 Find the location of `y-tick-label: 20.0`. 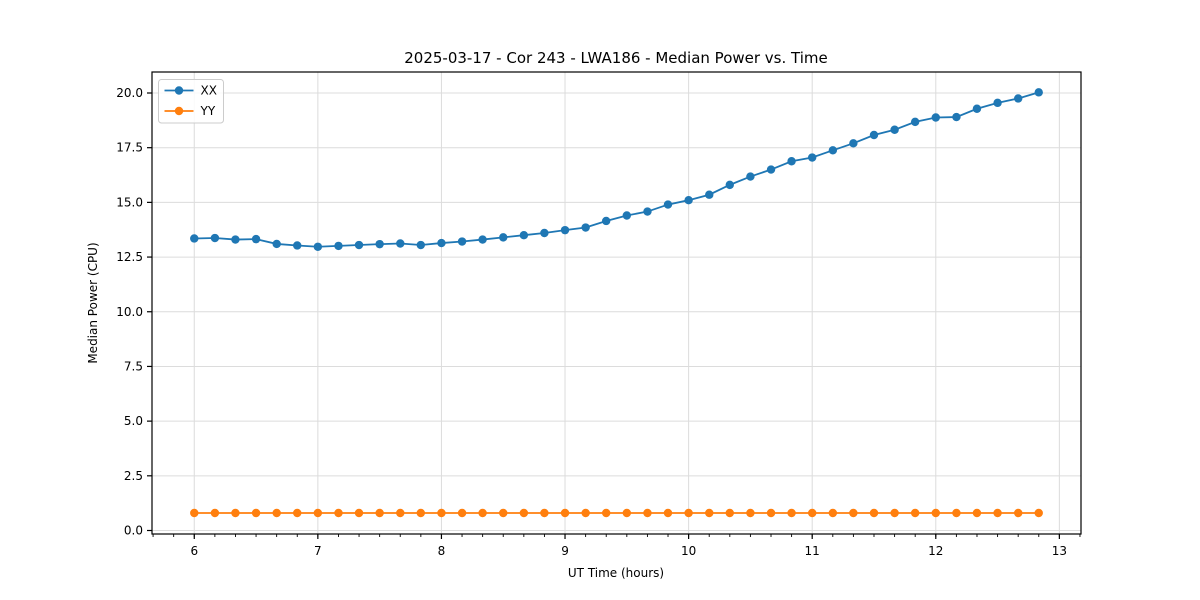

y-tick-label: 20.0 is located at coordinates (129, 93).